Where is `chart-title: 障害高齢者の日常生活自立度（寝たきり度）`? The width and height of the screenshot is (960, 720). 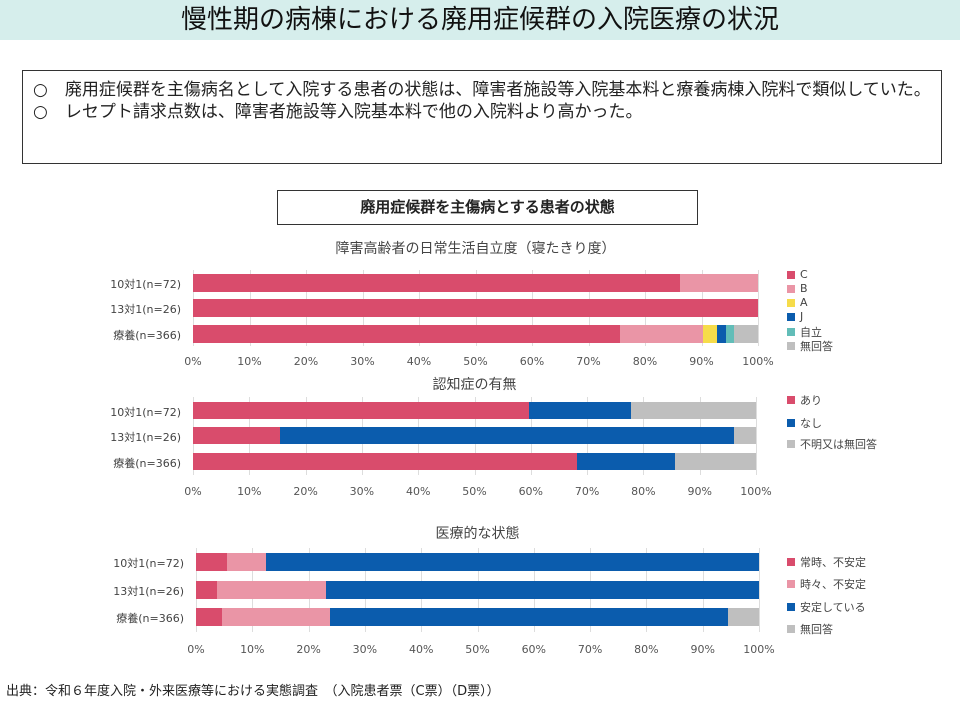
chart-title: 障害高齢者の日常生活自立度（寝たきり度） is located at coordinates (475, 249).